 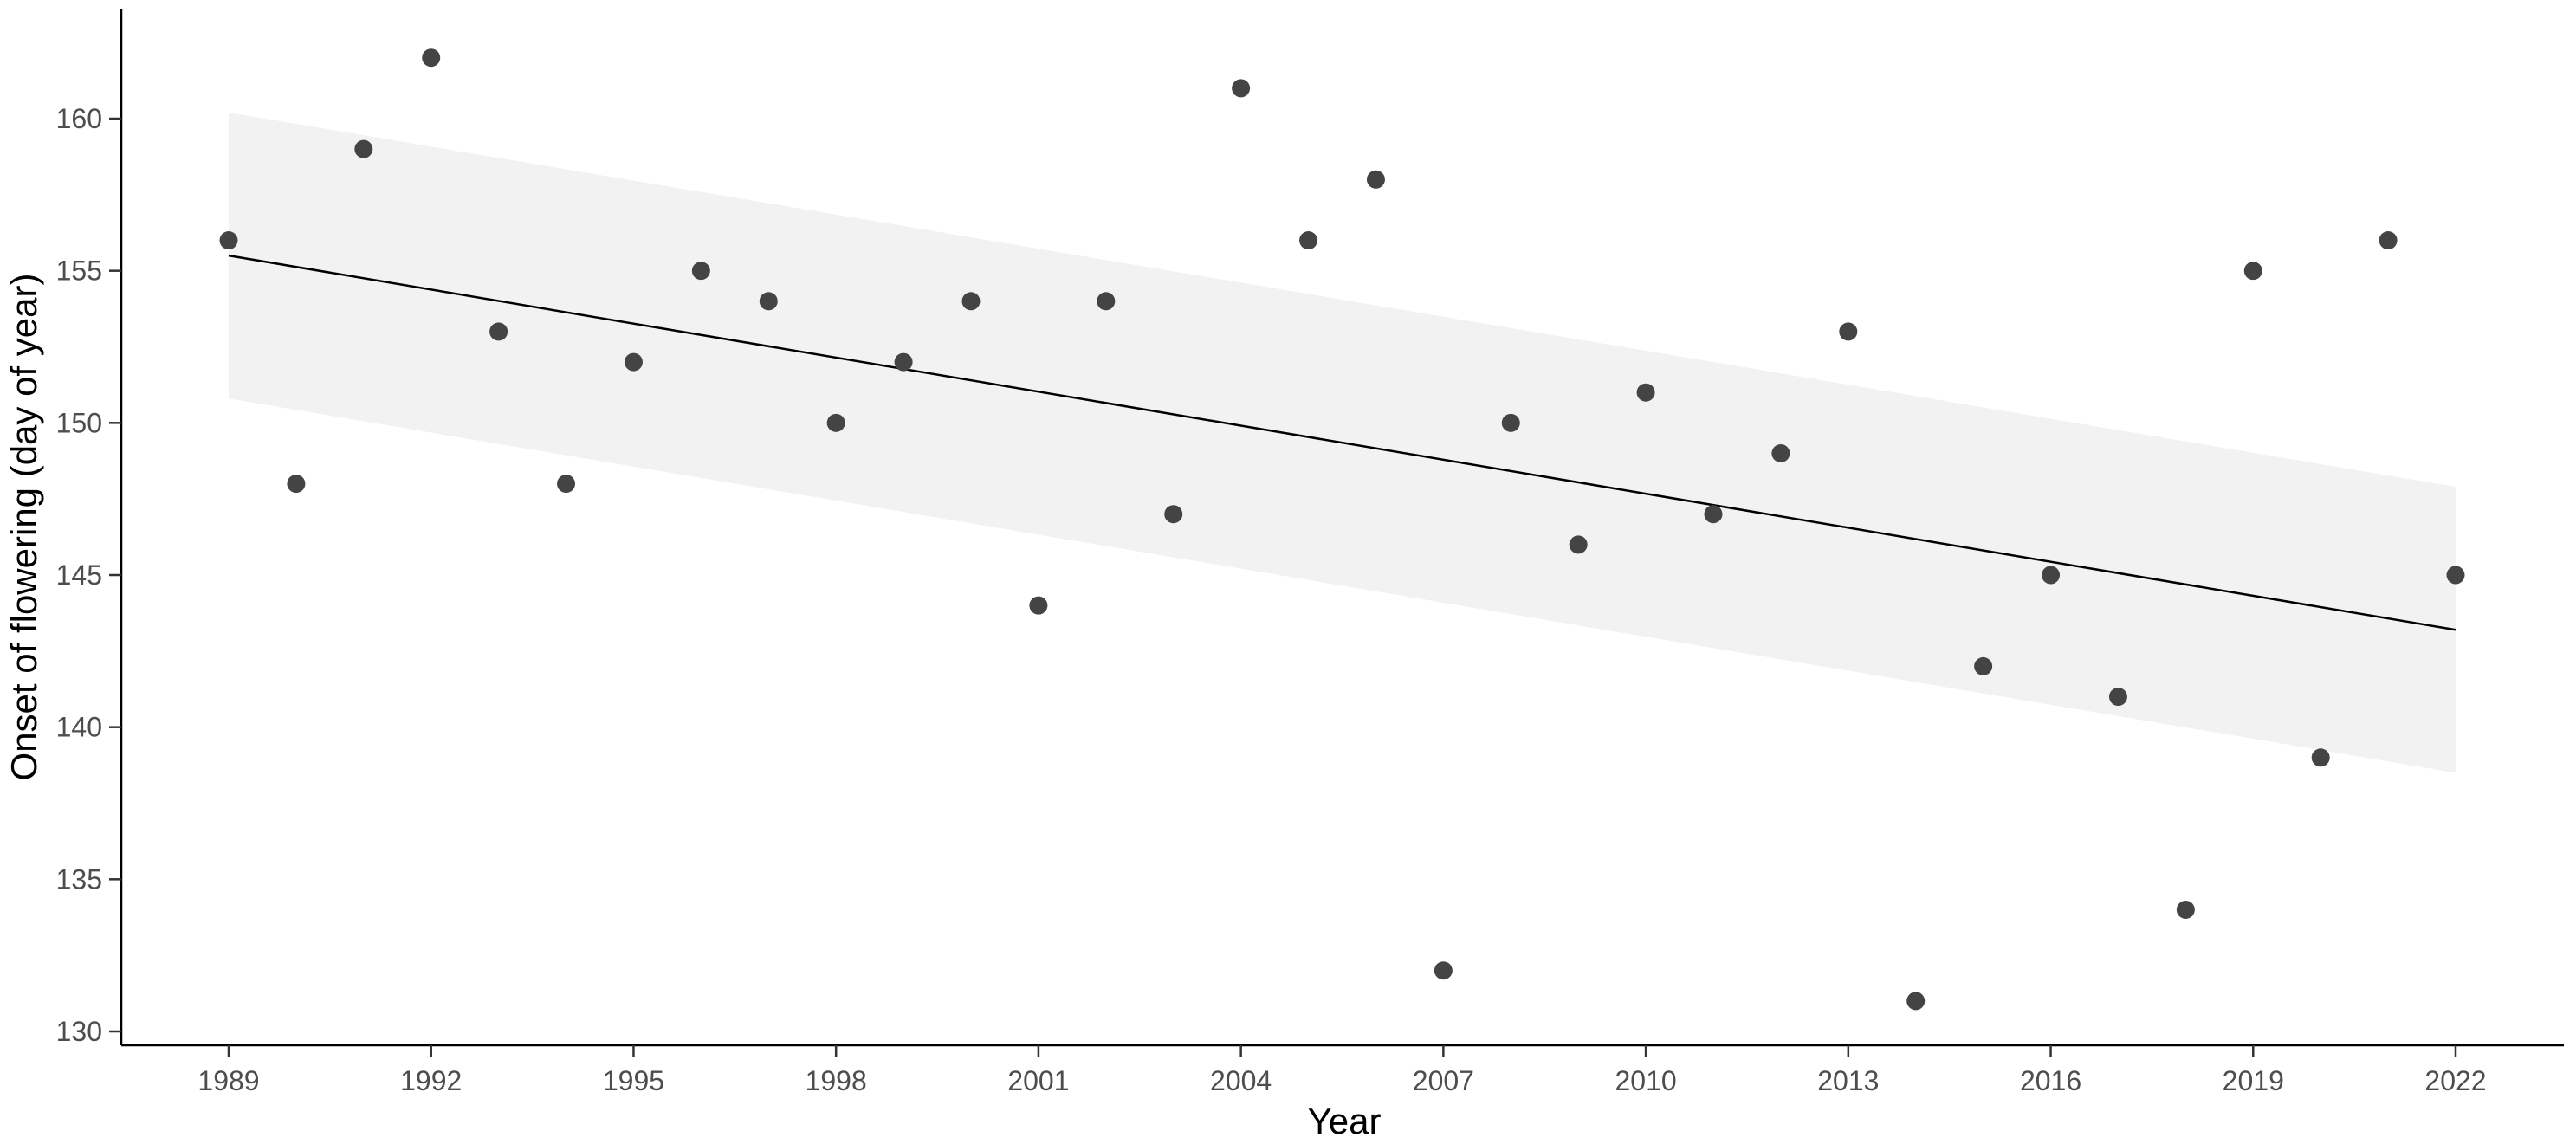 What do you see at coordinates (1848, 1081) in the screenshot?
I see `x-tick-label: 2013` at bounding box center [1848, 1081].